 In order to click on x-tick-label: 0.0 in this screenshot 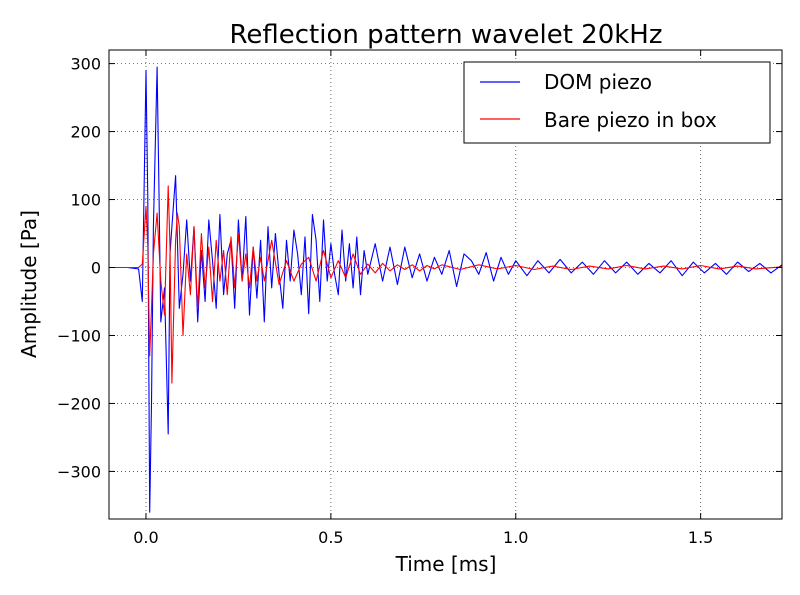, I will do `click(145, 537)`.